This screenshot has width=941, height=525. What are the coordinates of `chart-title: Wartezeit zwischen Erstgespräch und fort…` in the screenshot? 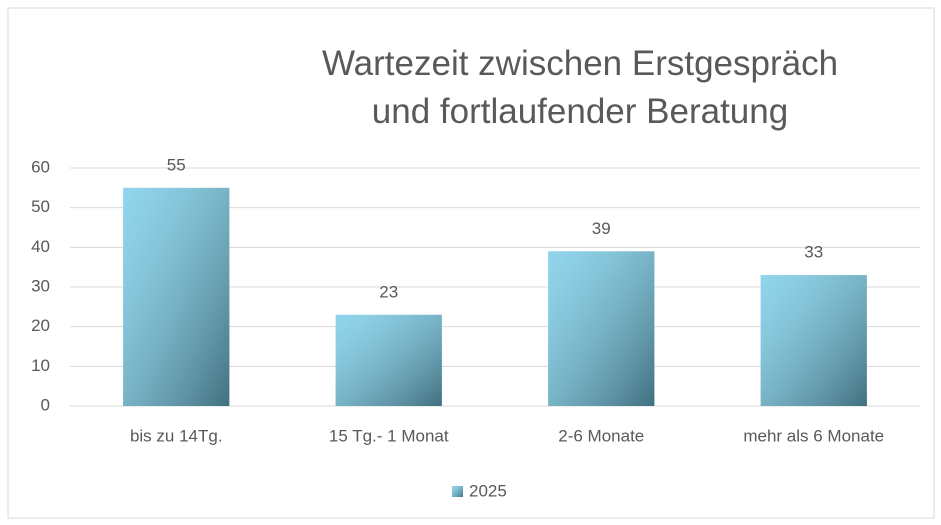 It's located at (580, 87).